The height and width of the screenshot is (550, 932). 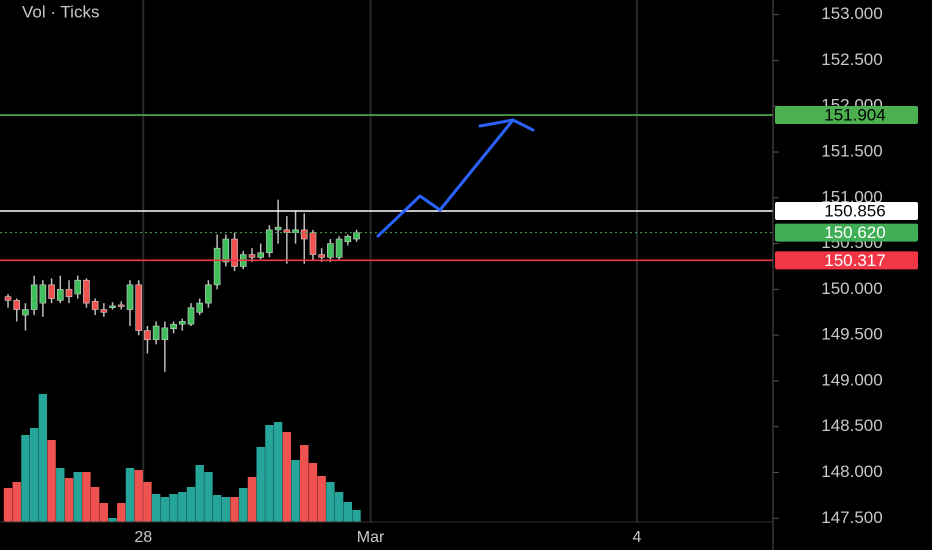 What do you see at coordinates (854, 260) in the screenshot?
I see `price-label: 150.317` at bounding box center [854, 260].